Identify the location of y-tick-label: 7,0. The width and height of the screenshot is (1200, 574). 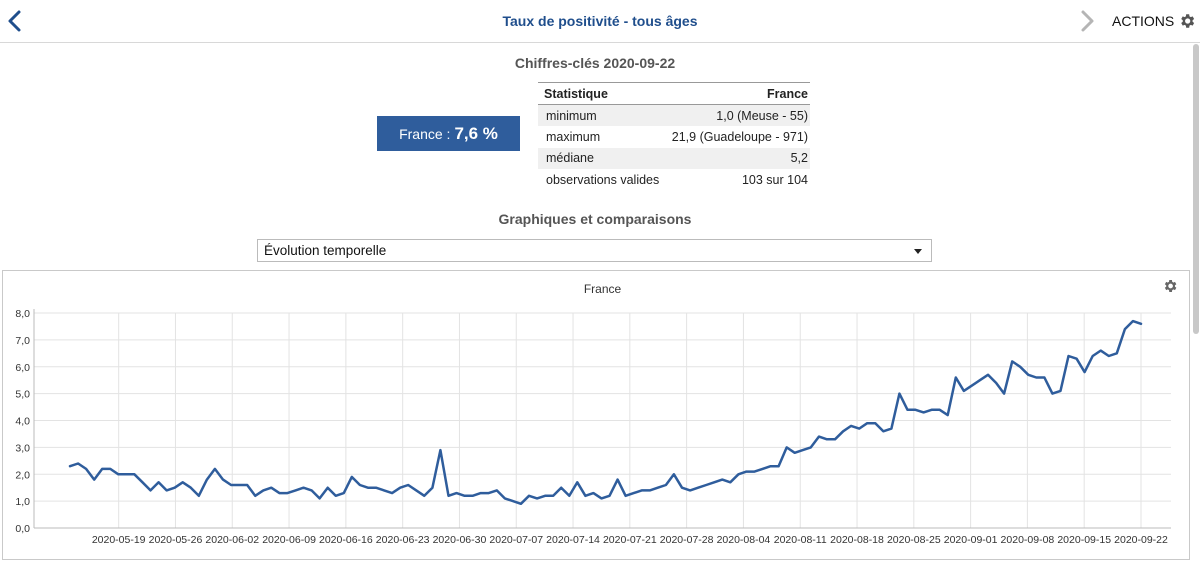
(22, 341).